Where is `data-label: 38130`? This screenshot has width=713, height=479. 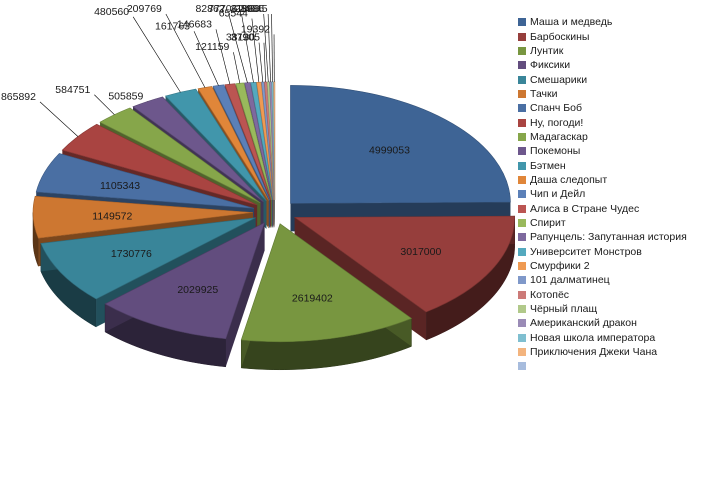 data-label: 38130 is located at coordinates (240, 38).